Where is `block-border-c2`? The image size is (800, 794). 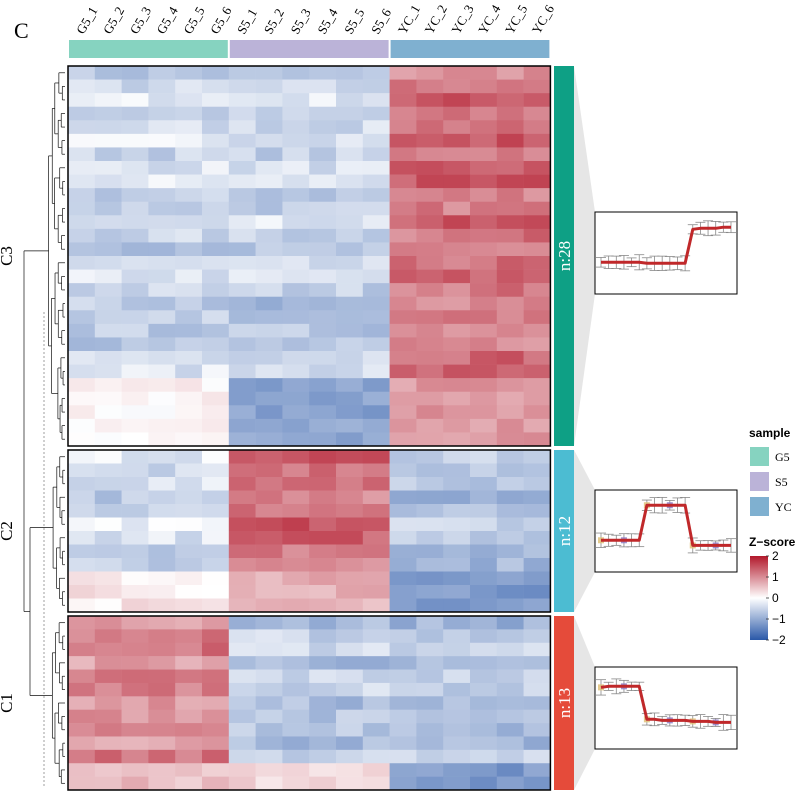 block-border-c2 is located at coordinates (309, 531).